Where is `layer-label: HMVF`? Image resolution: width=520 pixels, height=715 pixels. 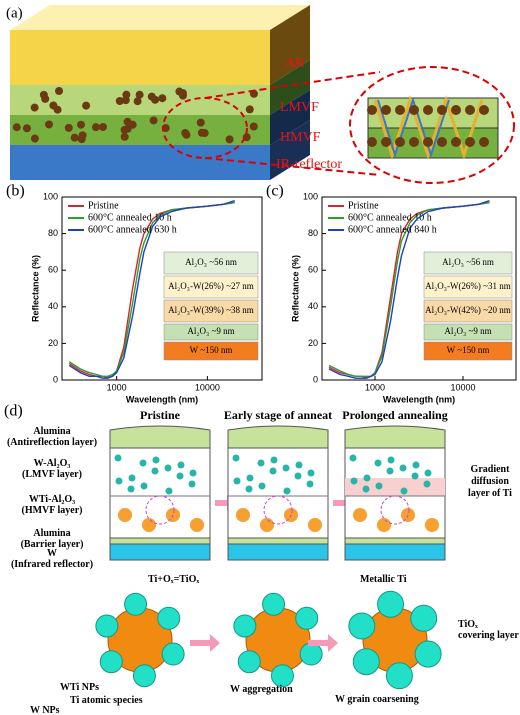 layer-label: HMVF is located at coordinates (300, 137).